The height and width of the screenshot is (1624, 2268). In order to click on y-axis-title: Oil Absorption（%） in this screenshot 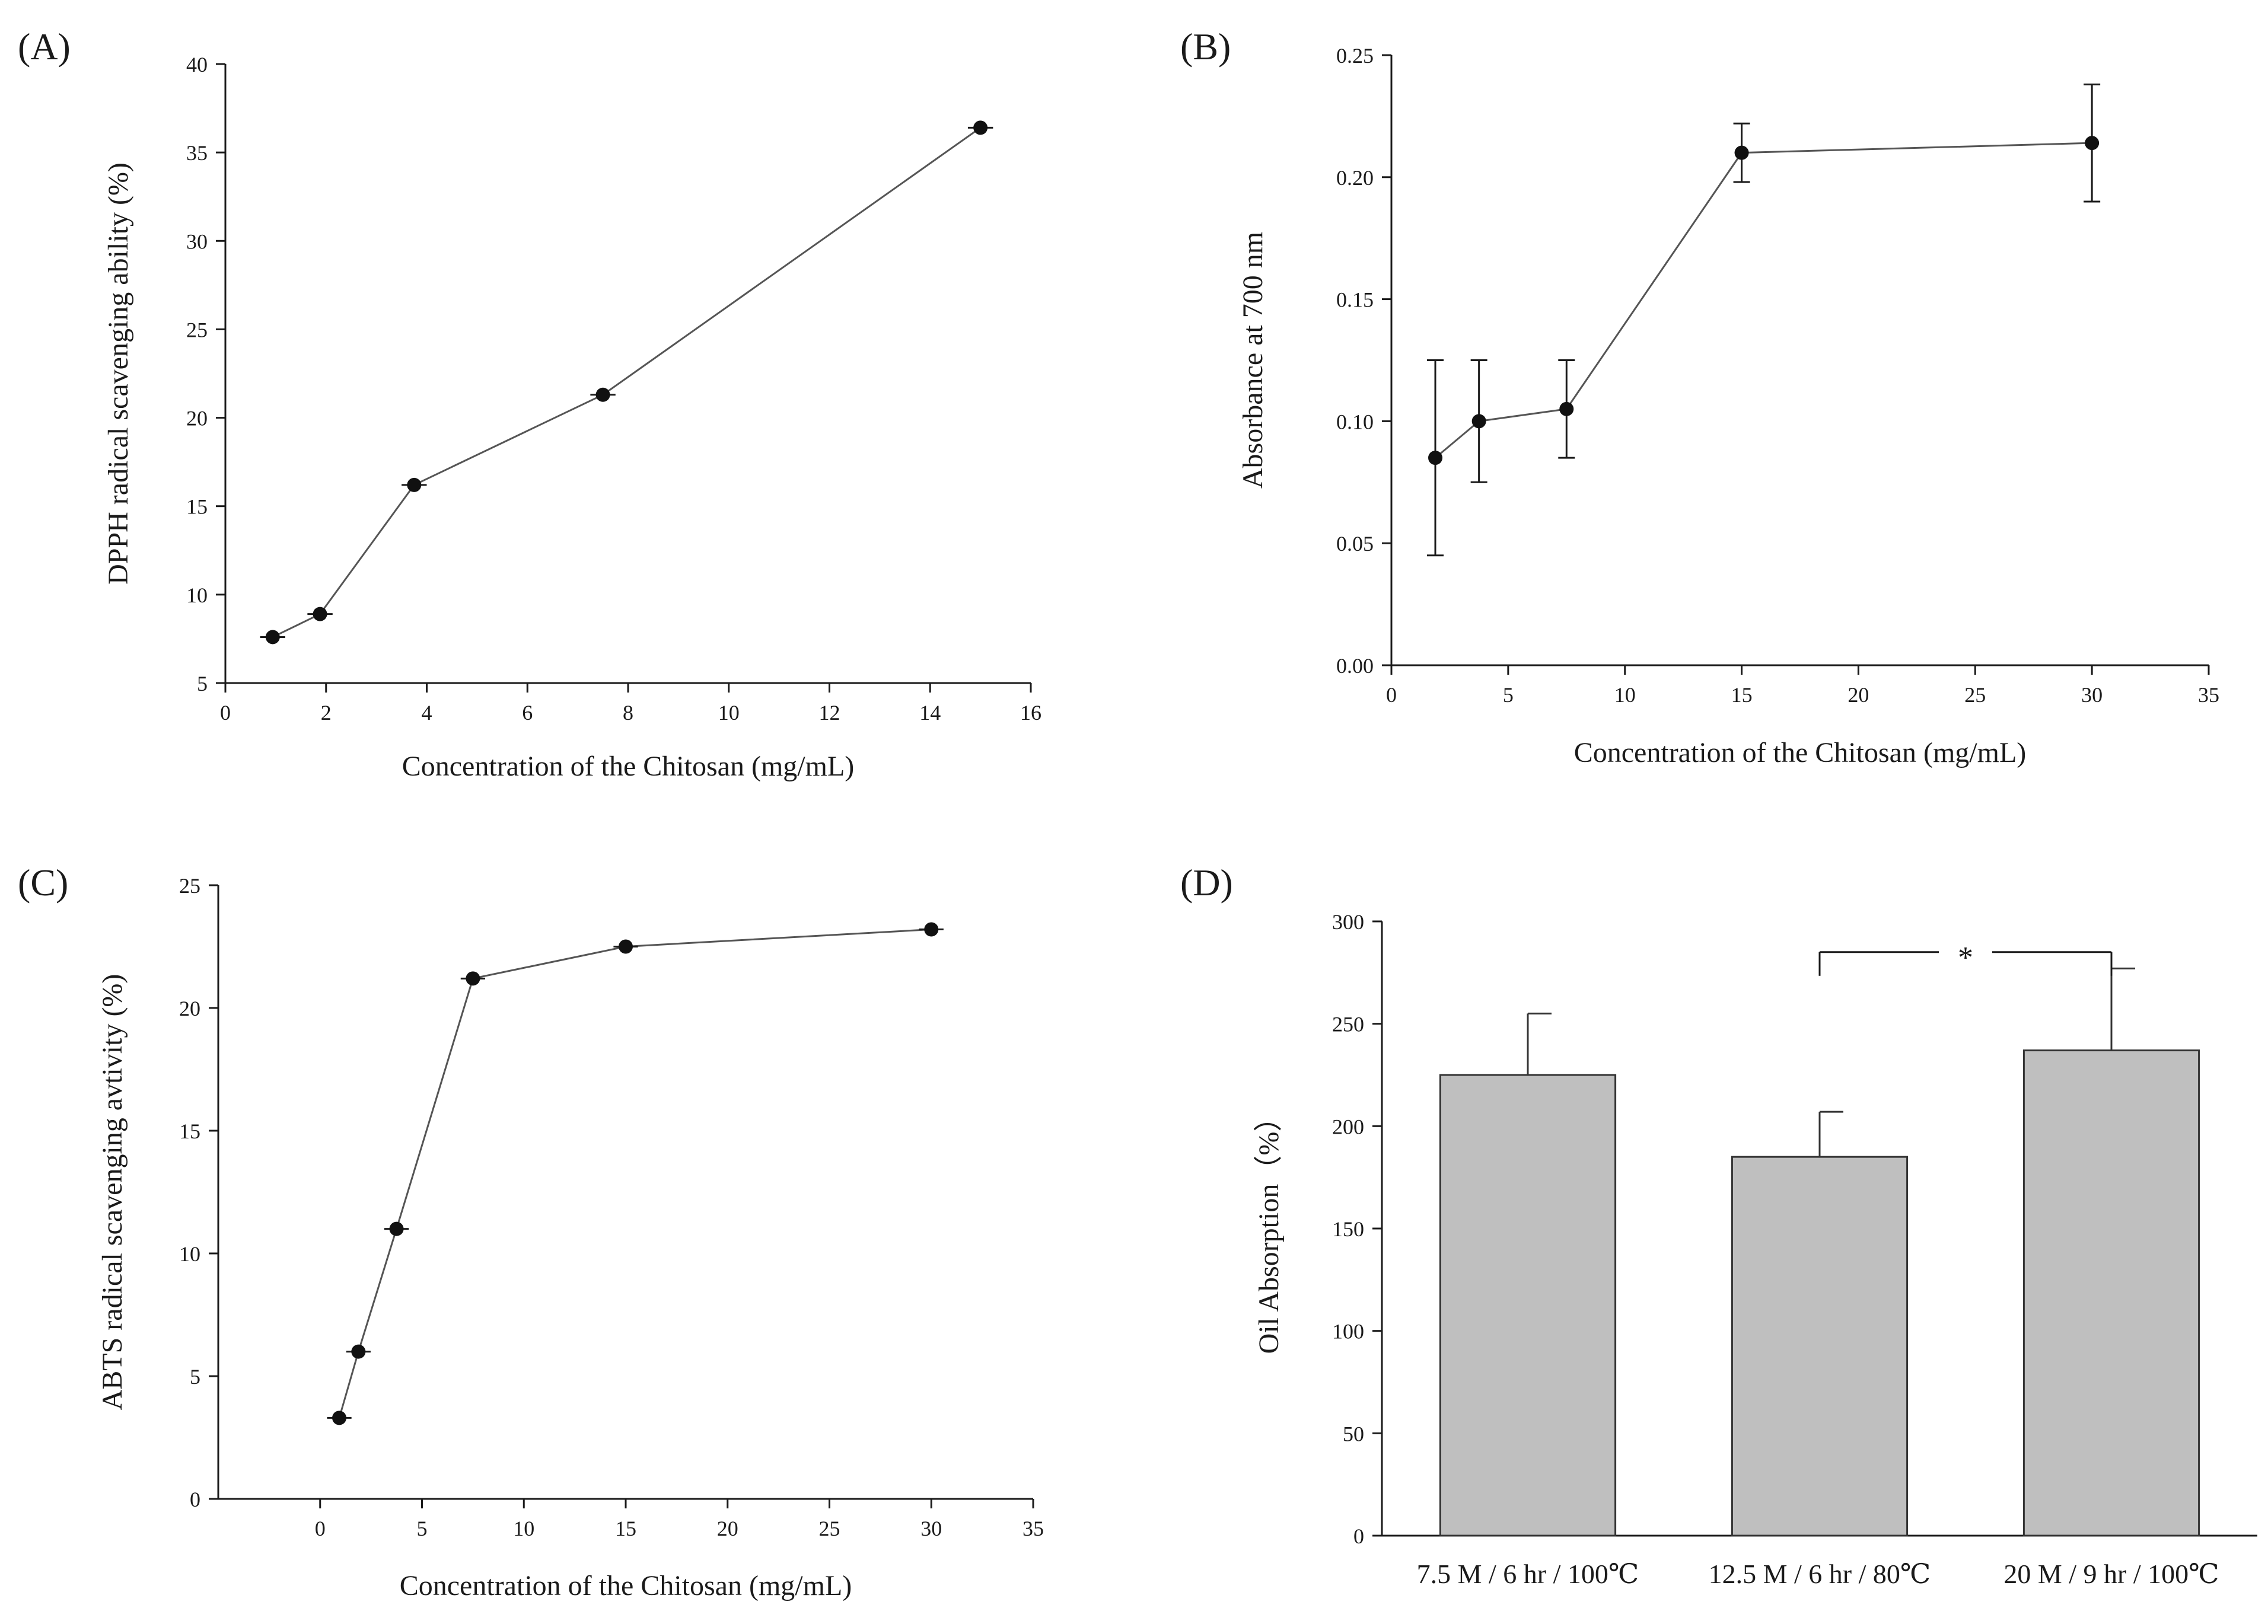, I will do `click(1269, 1228)`.